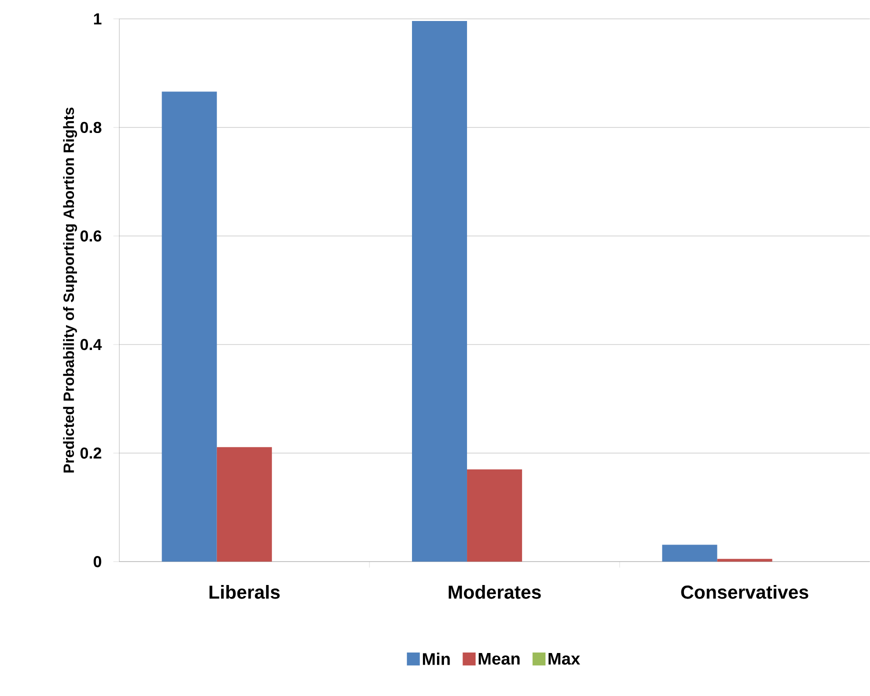  I want to click on y-tick-label: 0.8, so click(91, 128).